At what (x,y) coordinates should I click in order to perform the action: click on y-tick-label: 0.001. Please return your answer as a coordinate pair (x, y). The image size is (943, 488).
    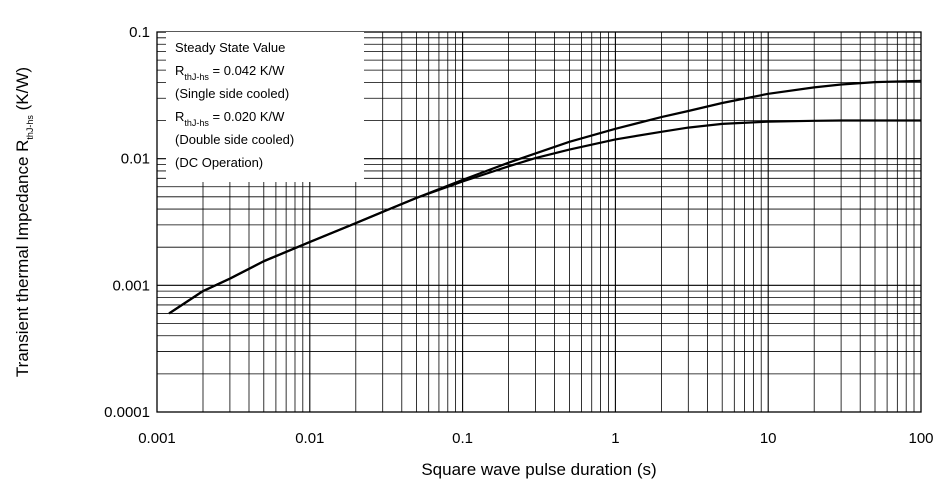
    Looking at the image, I should click on (131, 285).